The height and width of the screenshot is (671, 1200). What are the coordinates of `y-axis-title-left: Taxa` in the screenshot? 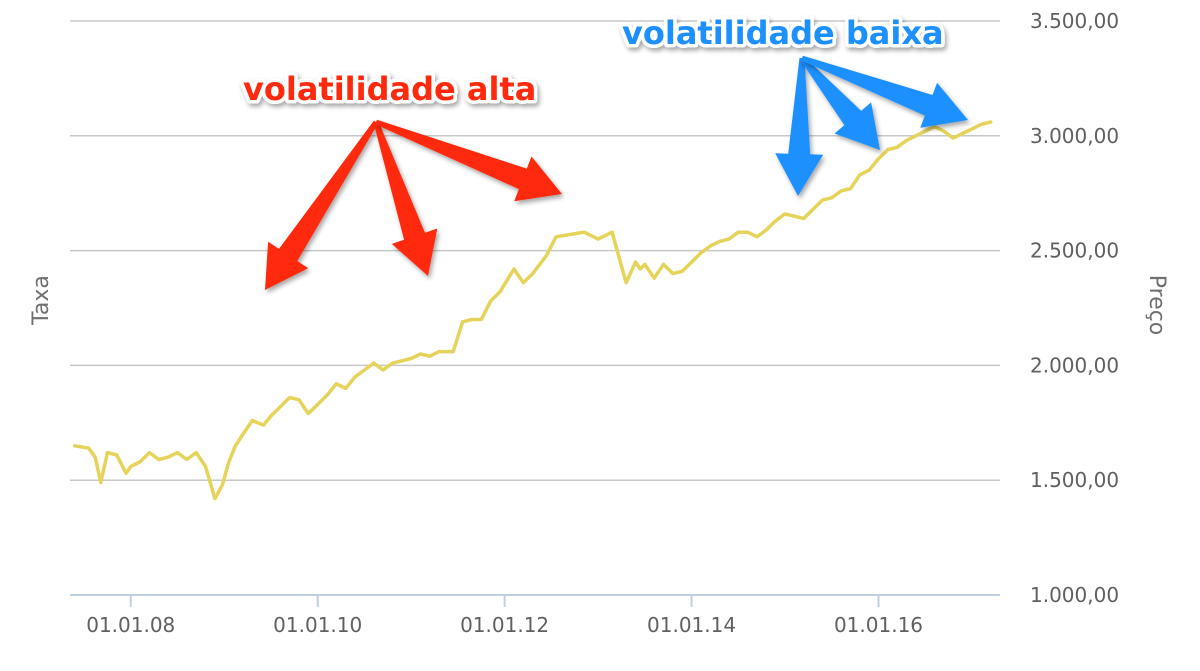 It's located at (41, 300).